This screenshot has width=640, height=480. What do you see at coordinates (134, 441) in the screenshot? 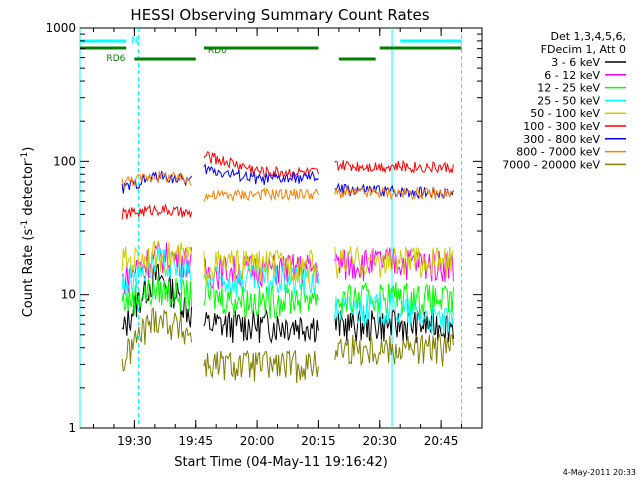
I see `x-tick-label-1: 19:30` at bounding box center [134, 441].